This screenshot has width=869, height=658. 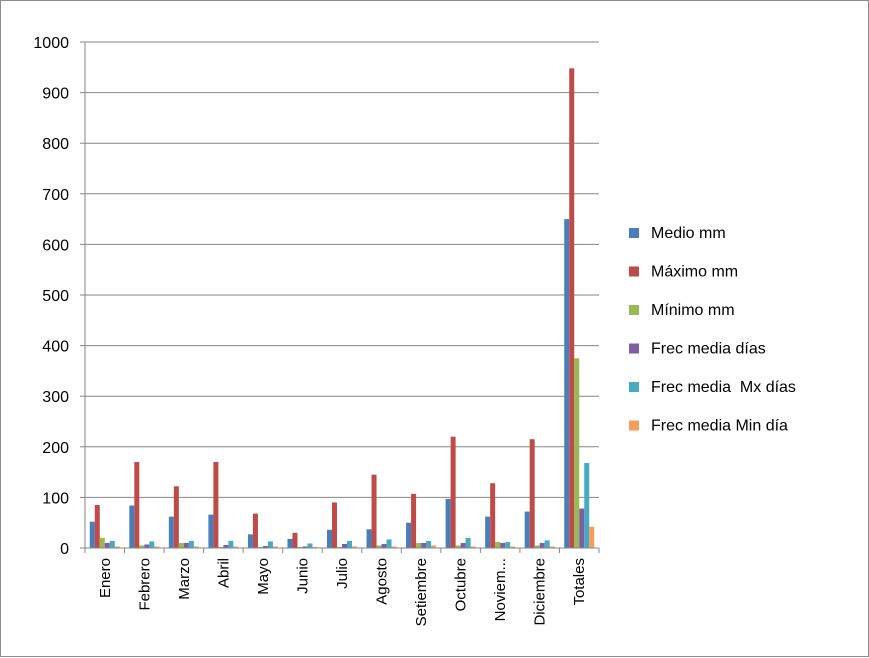 I want to click on legend-label: Frec media Min día, so click(x=719, y=426).